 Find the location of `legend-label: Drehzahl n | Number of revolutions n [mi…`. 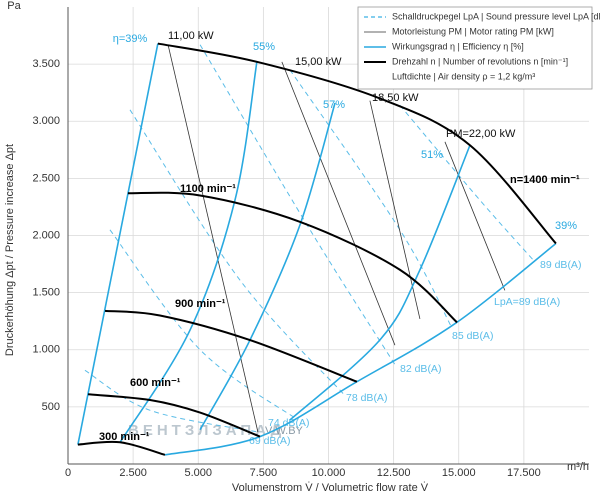

legend-label: Drehzahl n | Number of revolutions n [mi… is located at coordinates (480, 61).